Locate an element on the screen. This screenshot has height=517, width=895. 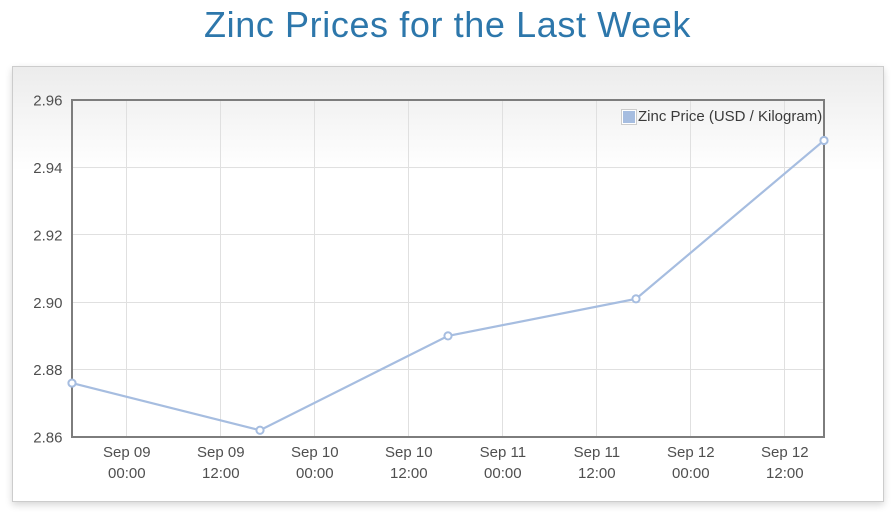
chart-title: Zinc Prices for the Last Week is located at coordinates (447, 24).